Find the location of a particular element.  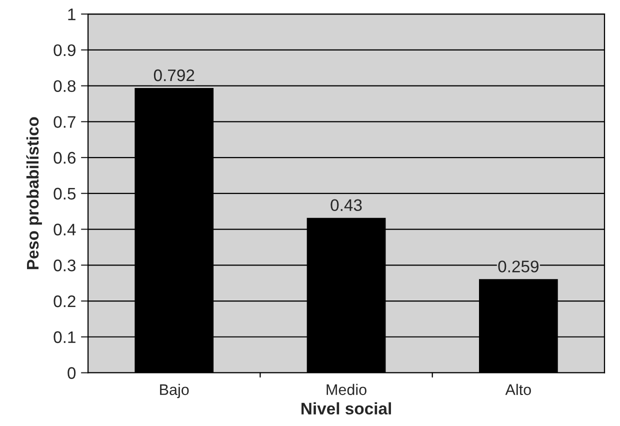

x-axis-title: Nivel social is located at coordinates (346, 408).